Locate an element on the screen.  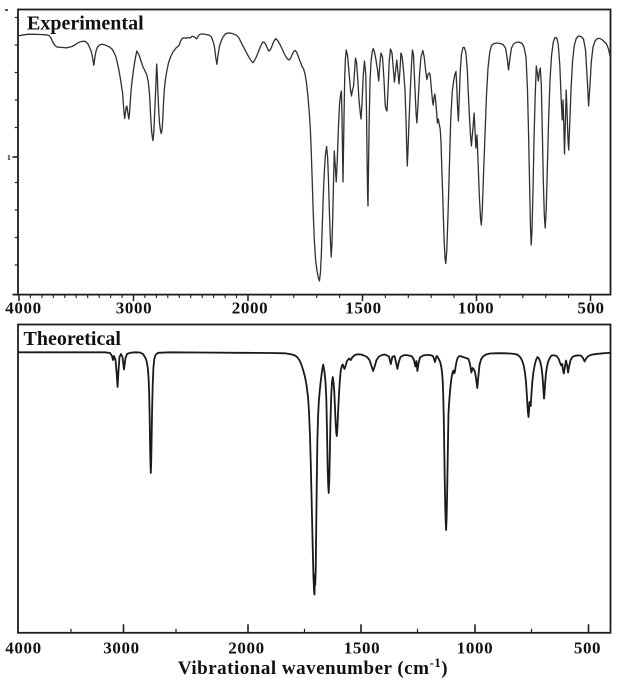
svg-text: 1 is located at coordinates (9, 157).